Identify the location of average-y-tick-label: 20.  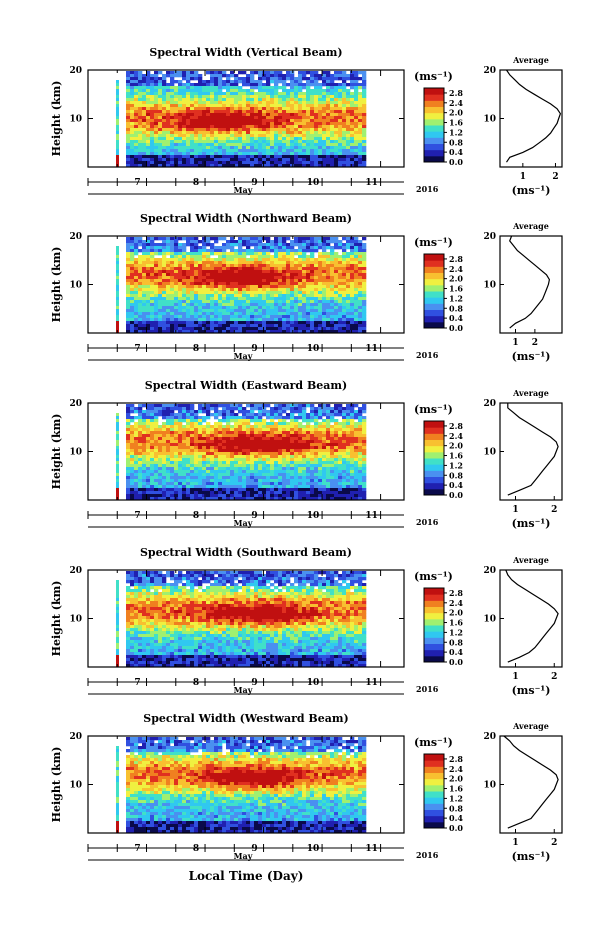
(489, 737).